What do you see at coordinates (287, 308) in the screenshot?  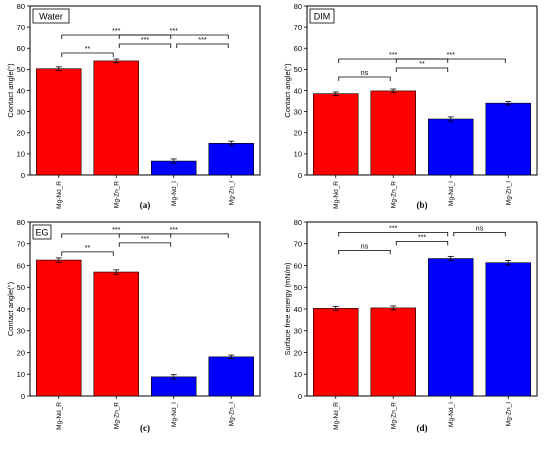 I see `y-axis-label: Surface free energy (mN/m)` at bounding box center [287, 308].